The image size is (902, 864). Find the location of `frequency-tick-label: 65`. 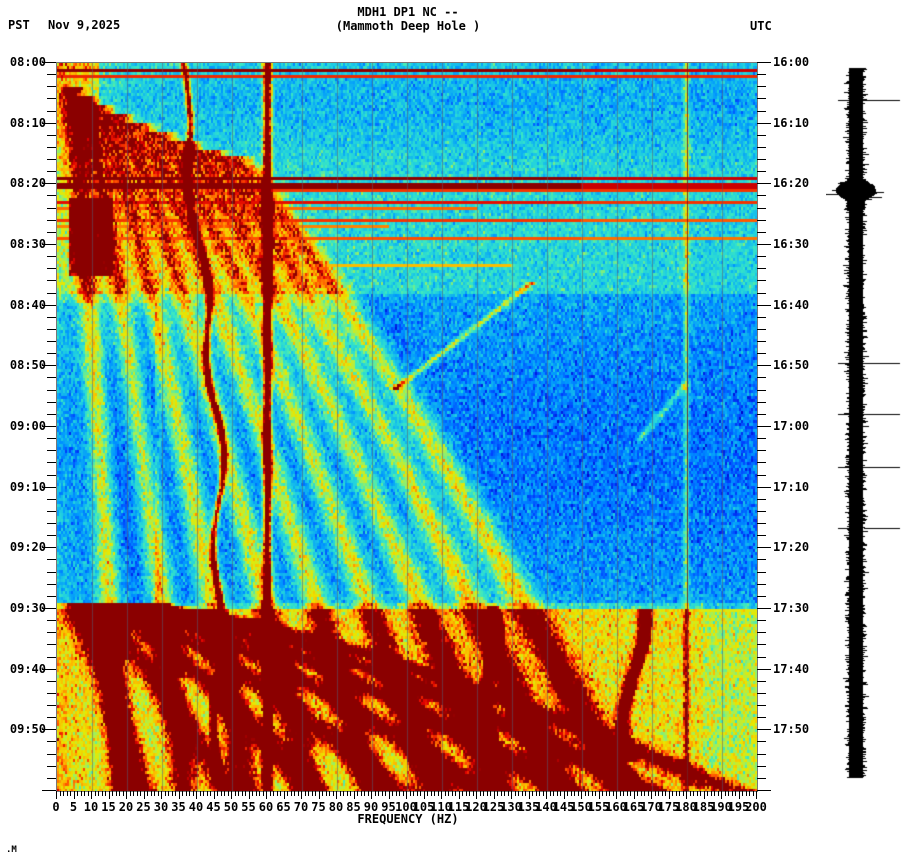

frequency-tick-label: 65 is located at coordinates (283, 807).